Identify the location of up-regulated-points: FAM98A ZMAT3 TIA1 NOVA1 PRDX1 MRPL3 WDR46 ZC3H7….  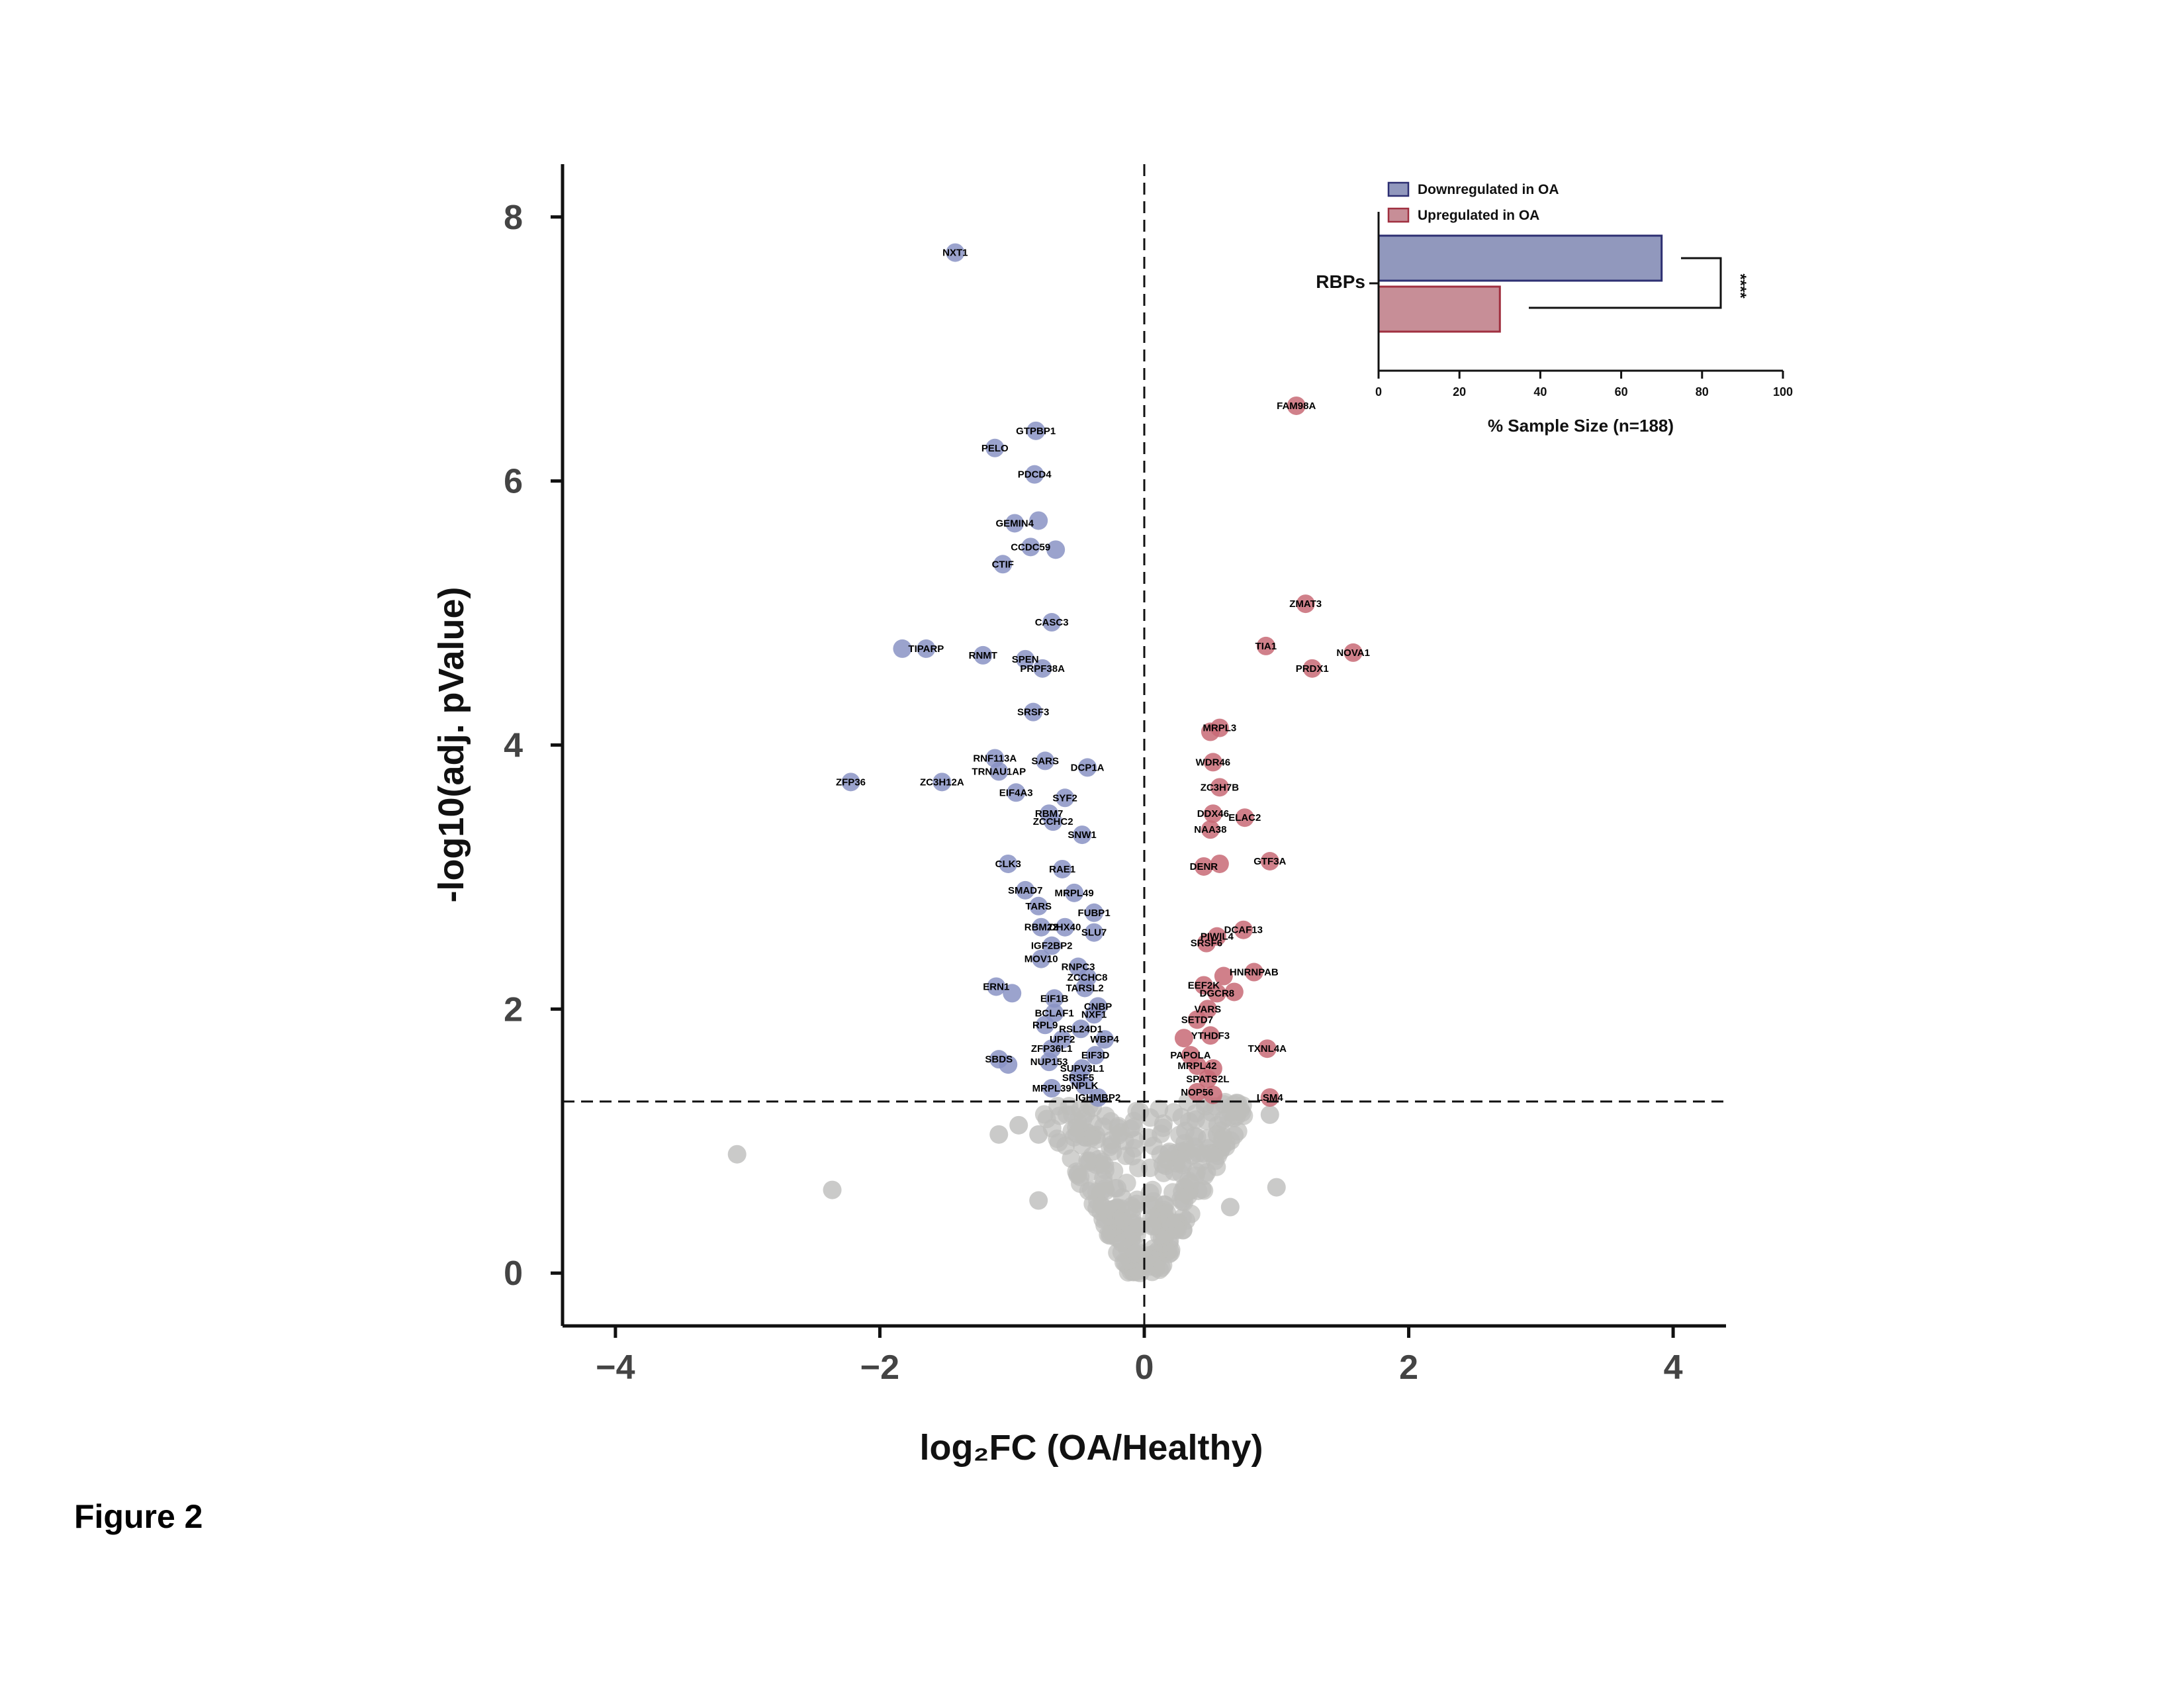
(1270, 751).